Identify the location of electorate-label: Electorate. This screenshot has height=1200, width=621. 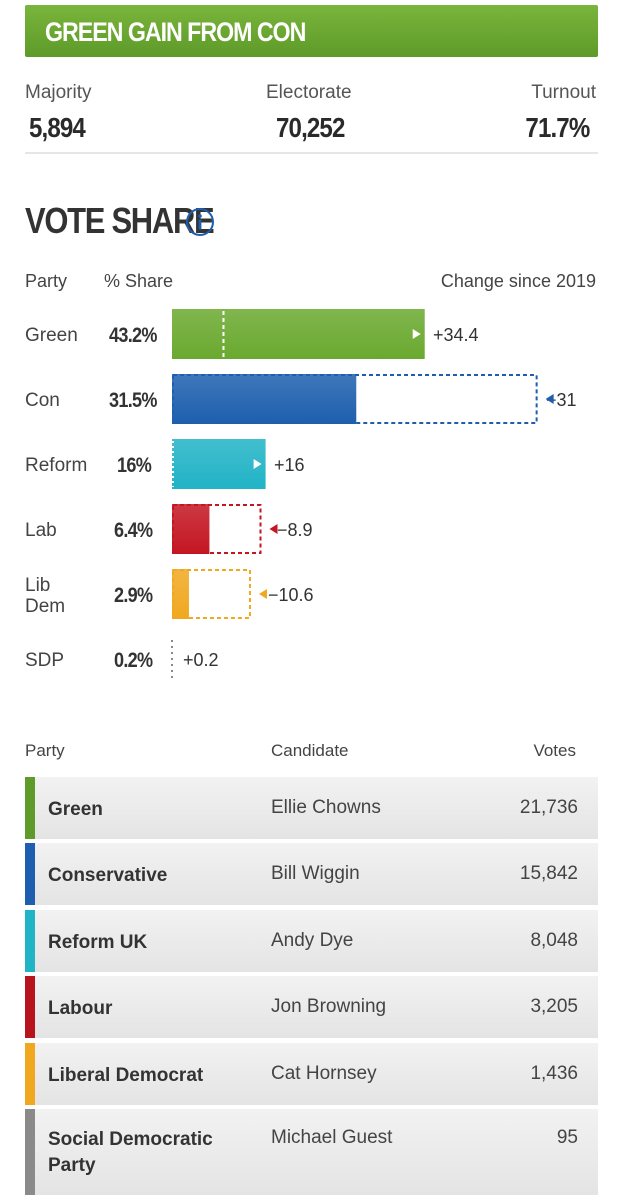
(309, 92).